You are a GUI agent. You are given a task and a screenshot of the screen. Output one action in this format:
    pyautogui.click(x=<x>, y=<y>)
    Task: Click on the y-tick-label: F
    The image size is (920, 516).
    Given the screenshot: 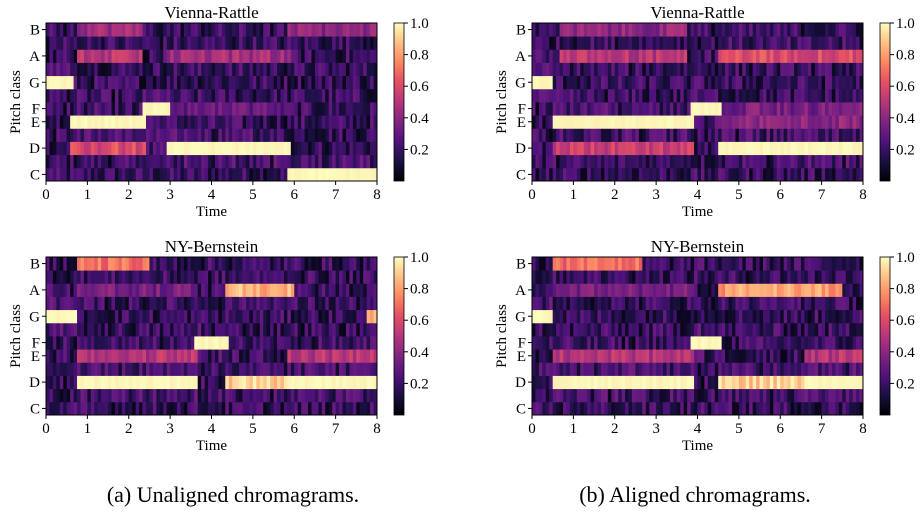 What is the action you would take?
    pyautogui.click(x=36, y=344)
    